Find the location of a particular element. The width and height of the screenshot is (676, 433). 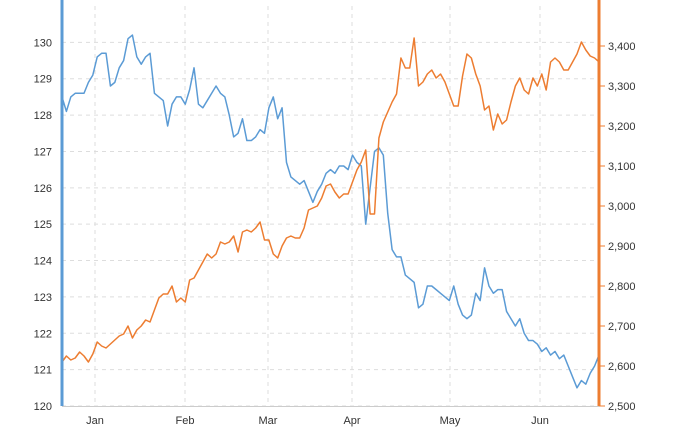

x-tick-label: May is located at coordinates (450, 421).